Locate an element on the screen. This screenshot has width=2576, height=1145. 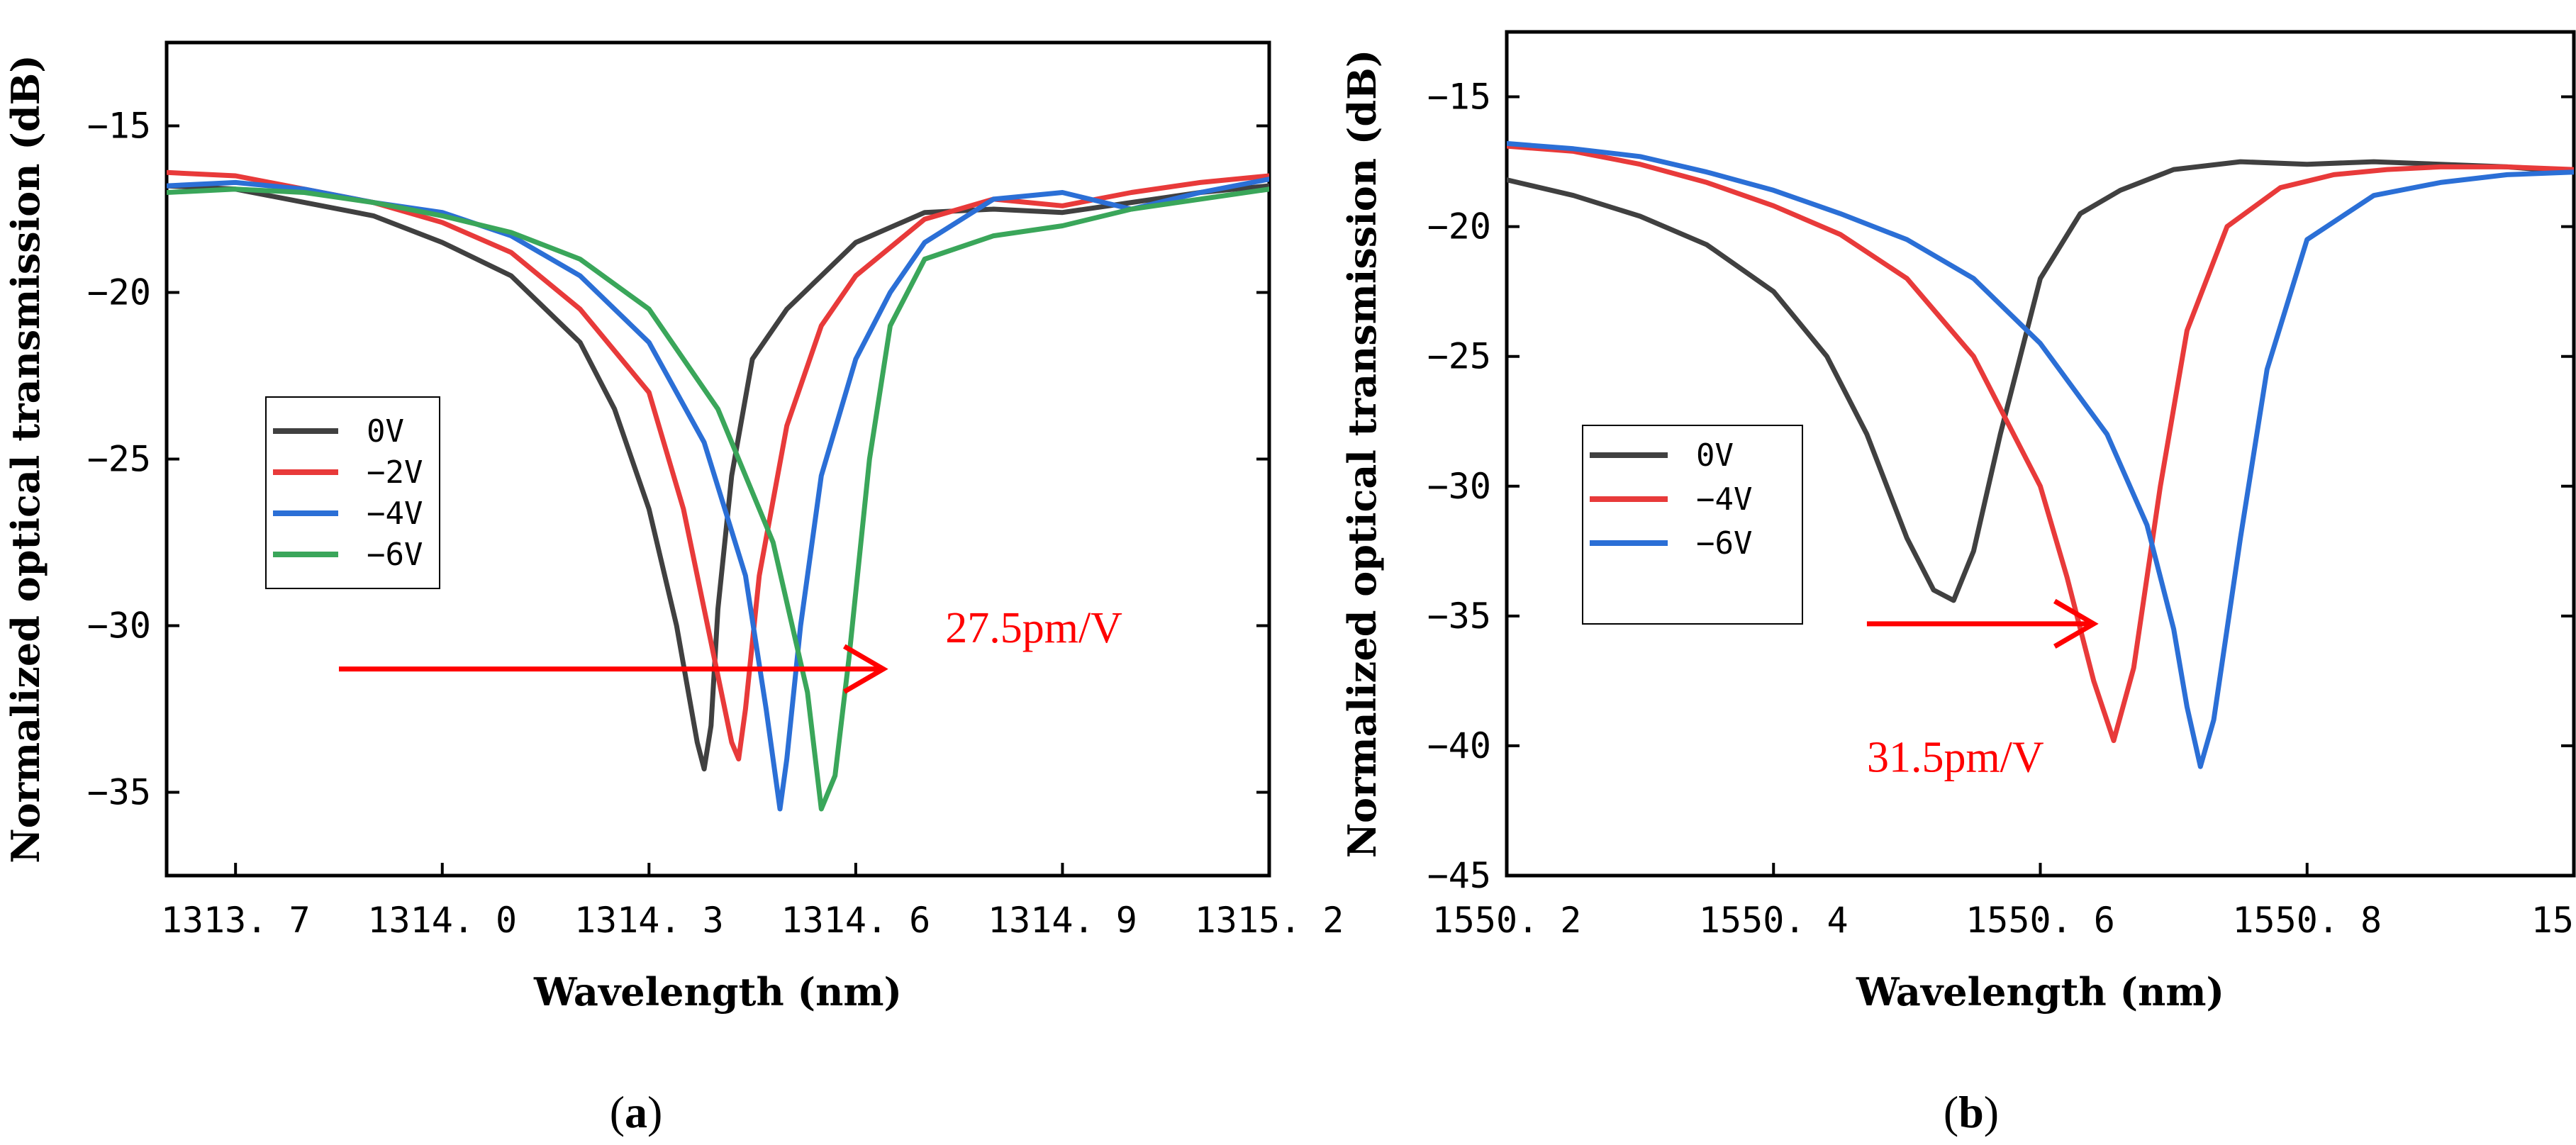
panel-label: (b) is located at coordinates (1971, 1112).